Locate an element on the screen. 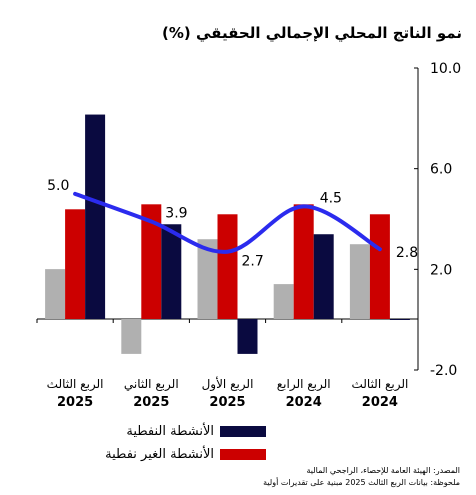 This screenshot has height=495, width=476. category-label-3: الربع الرابع is located at coordinates (304, 384).